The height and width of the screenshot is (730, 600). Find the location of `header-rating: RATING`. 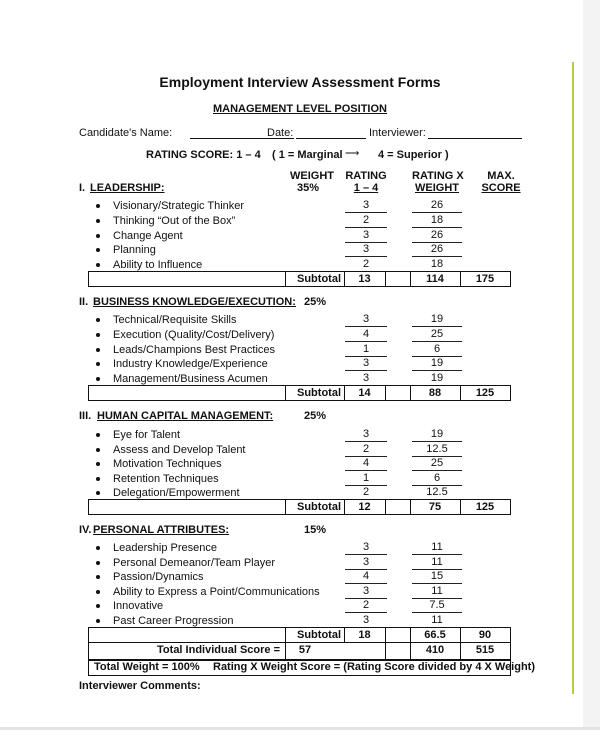

header-rating: RATING is located at coordinates (366, 176).